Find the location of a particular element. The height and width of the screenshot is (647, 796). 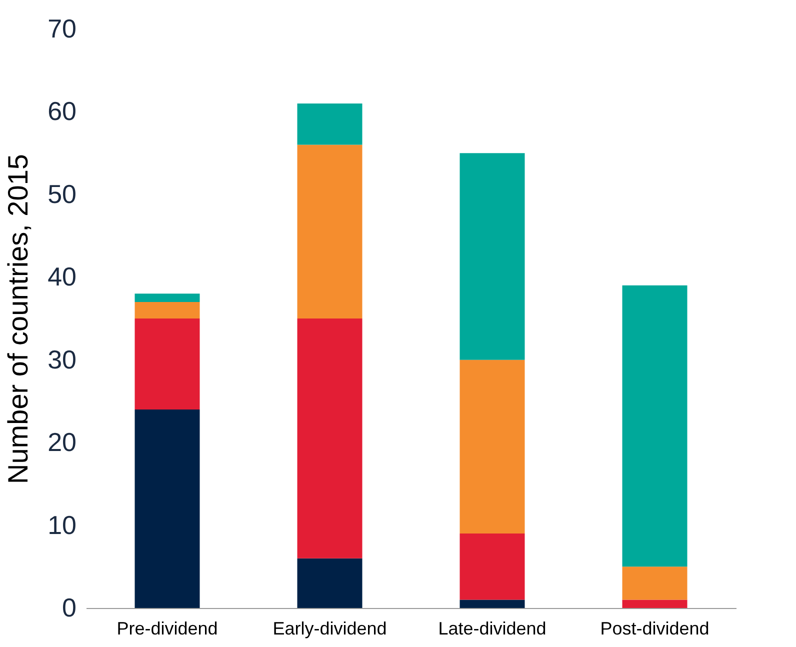

x-tick-label: Early-dividend is located at coordinates (329, 628).